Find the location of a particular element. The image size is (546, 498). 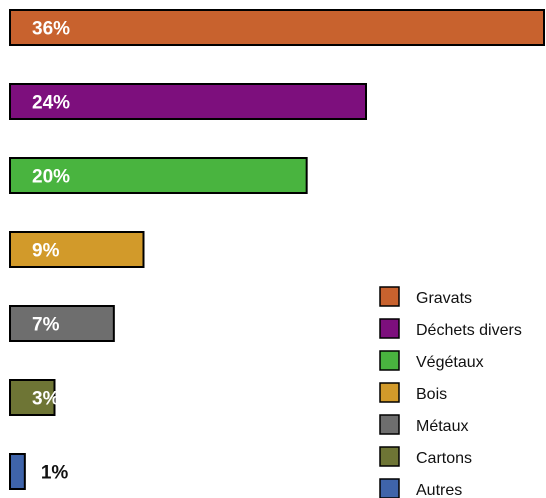

bar-m-taux is located at coordinates (62, 323).